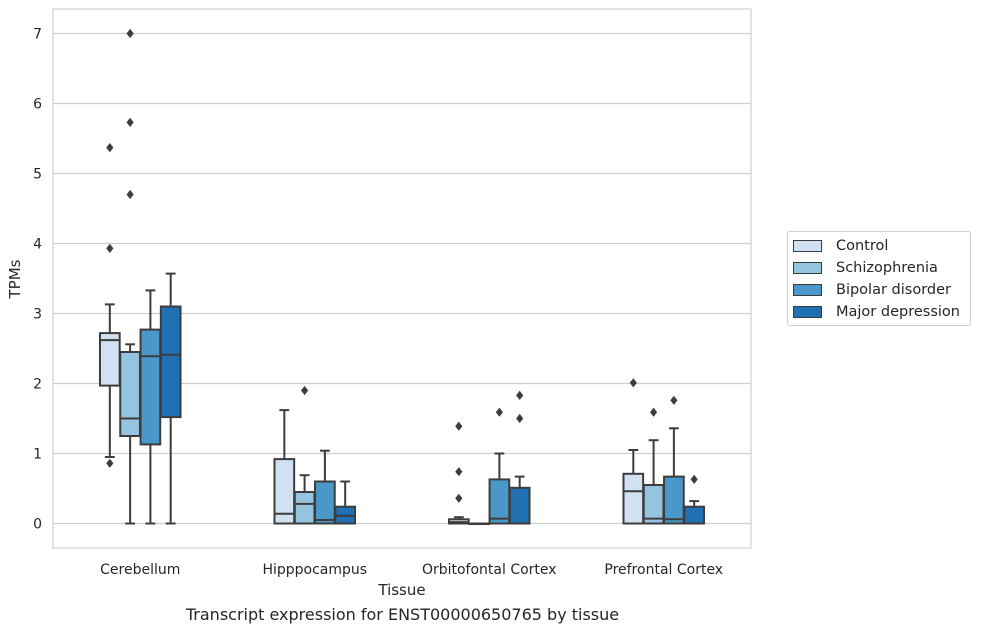 This screenshot has width=983, height=634. Describe the element at coordinates (150, 387) in the screenshot. I see `box-body-cerebellum-bipolar-disorder` at that location.